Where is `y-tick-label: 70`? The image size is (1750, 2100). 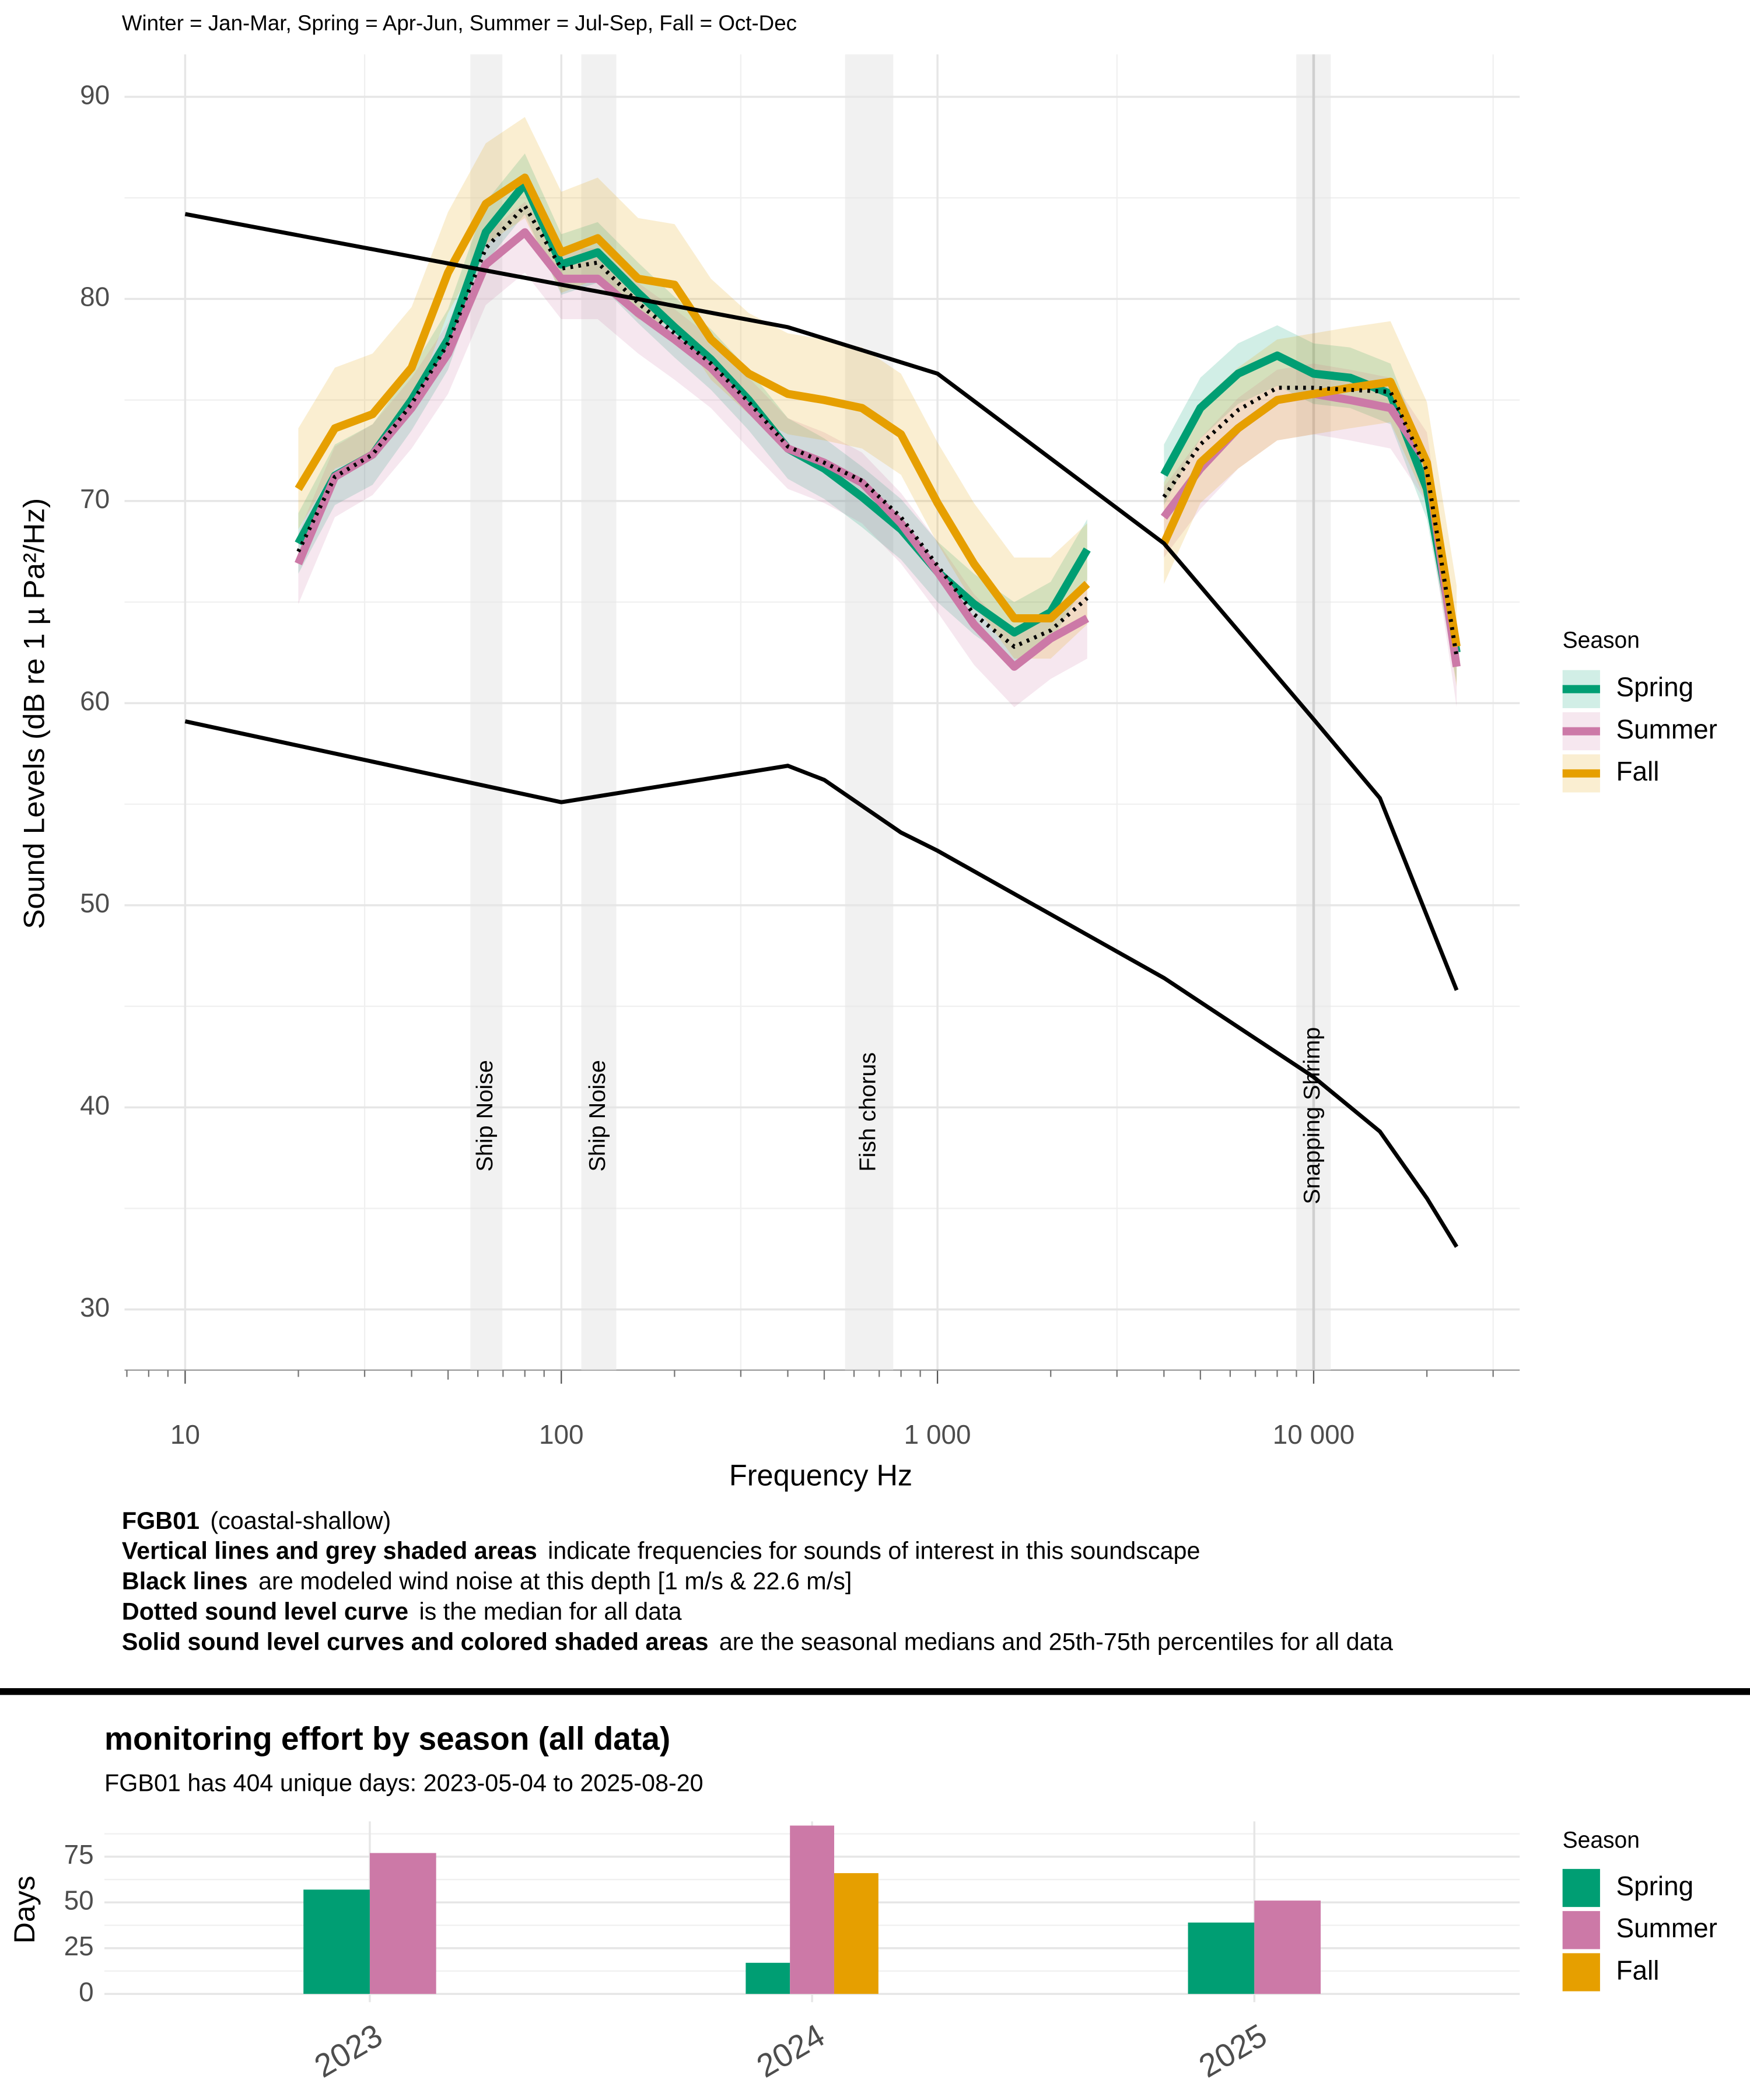
y-tick-label: 70 is located at coordinates (95, 499).